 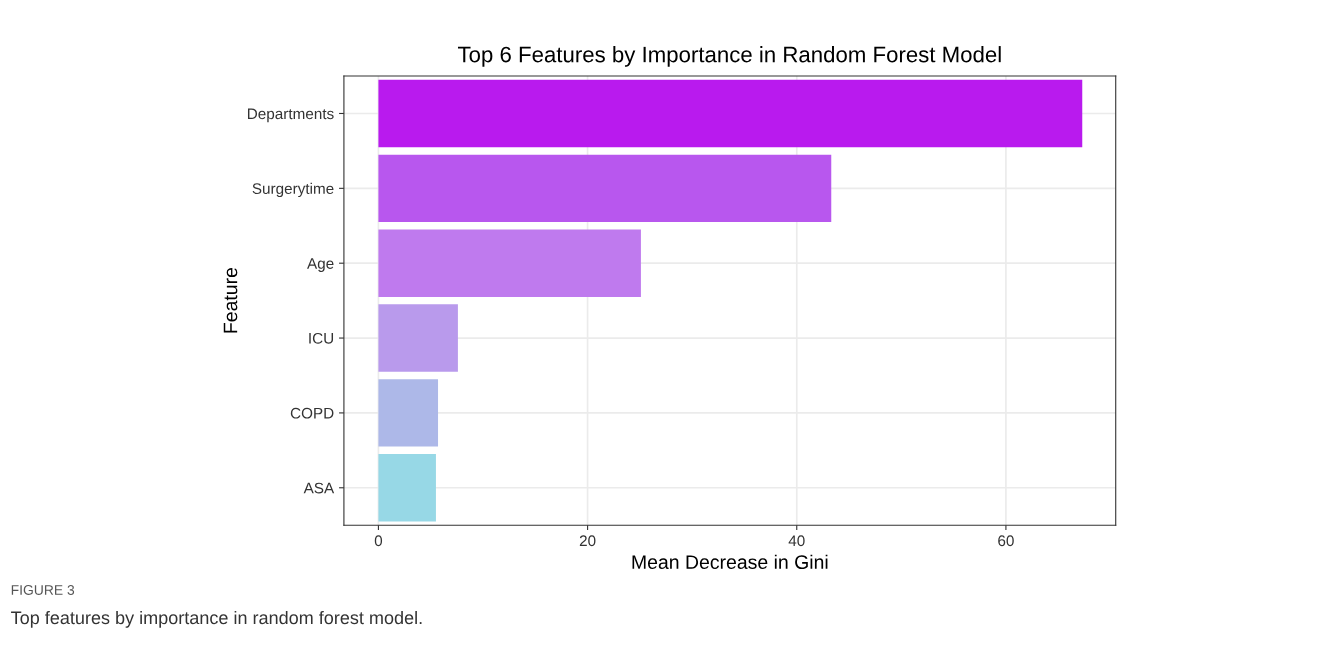 I want to click on y-tick-label: COPD, so click(x=312, y=413).